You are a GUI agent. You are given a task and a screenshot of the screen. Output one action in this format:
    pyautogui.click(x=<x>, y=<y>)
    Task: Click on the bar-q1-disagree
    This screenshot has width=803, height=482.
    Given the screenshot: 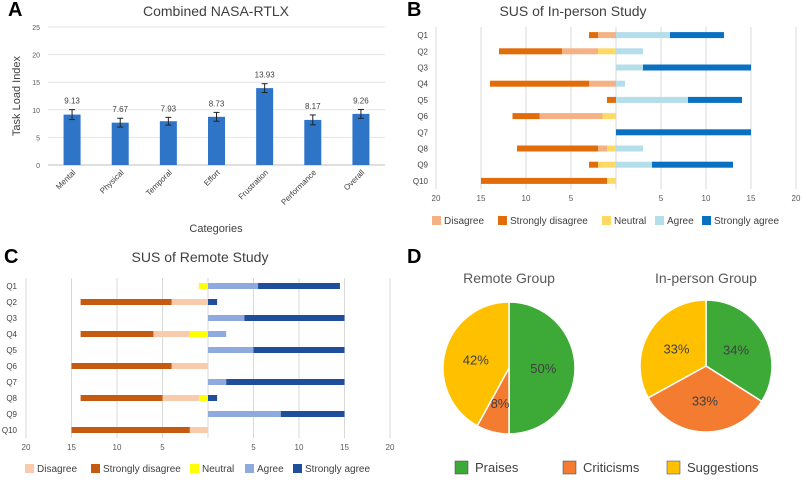 What is the action you would take?
    pyautogui.click(x=607, y=35)
    